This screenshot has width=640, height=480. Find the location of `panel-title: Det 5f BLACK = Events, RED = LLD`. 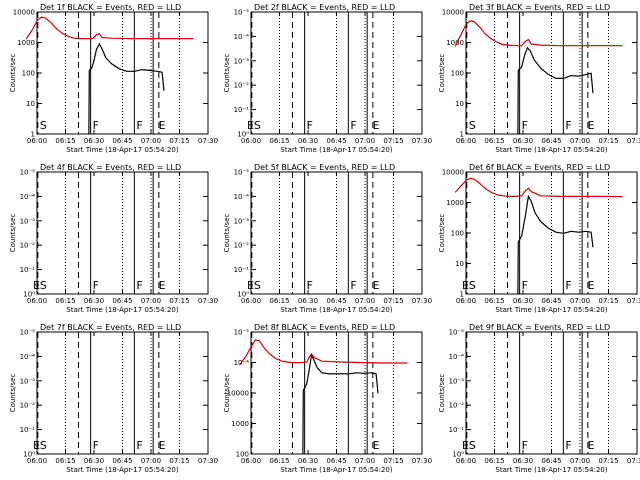

panel-title: Det 5f BLACK = Events, RED = LLD is located at coordinates (324, 167).